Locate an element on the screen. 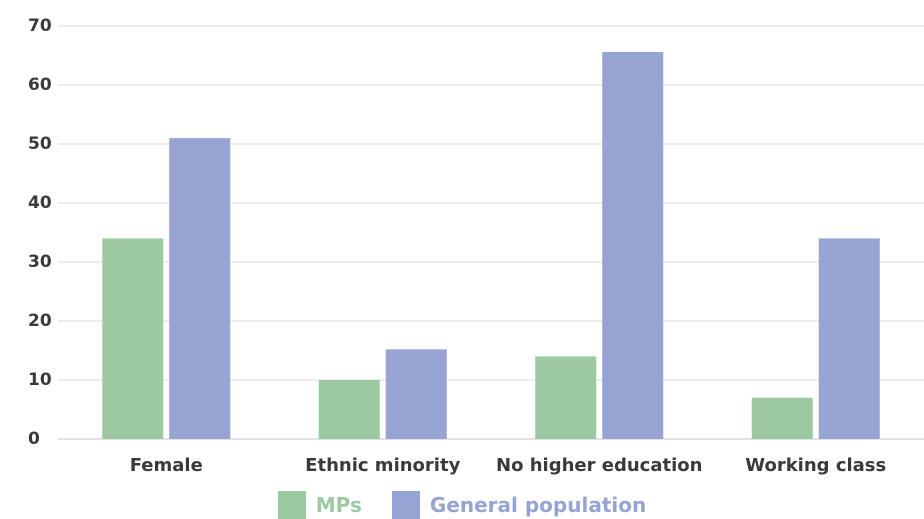 Image resolution: width=924 pixels, height=519 pixels. y-axis-ticks: 0 10 20 30 40 50 60 70 is located at coordinates (40, 232).